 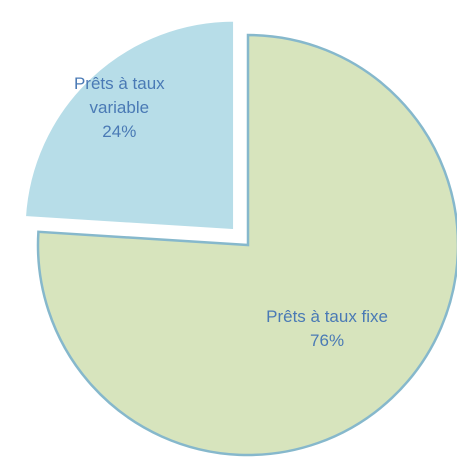 What do you see at coordinates (327, 317) in the screenshot?
I see `slice-category: Prêts à taux fixe` at bounding box center [327, 317].